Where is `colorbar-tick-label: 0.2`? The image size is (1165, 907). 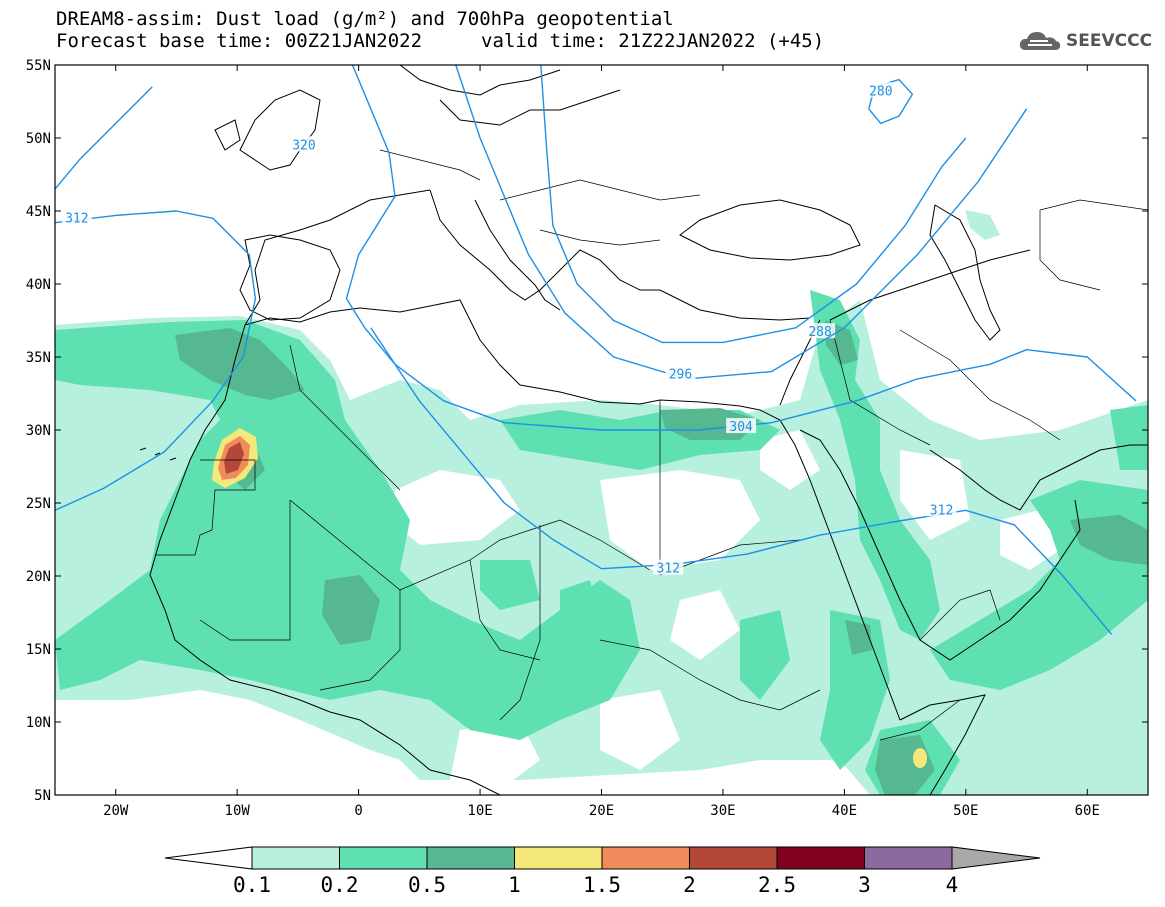
colorbar-tick-label: 0.2 is located at coordinates (340, 885).